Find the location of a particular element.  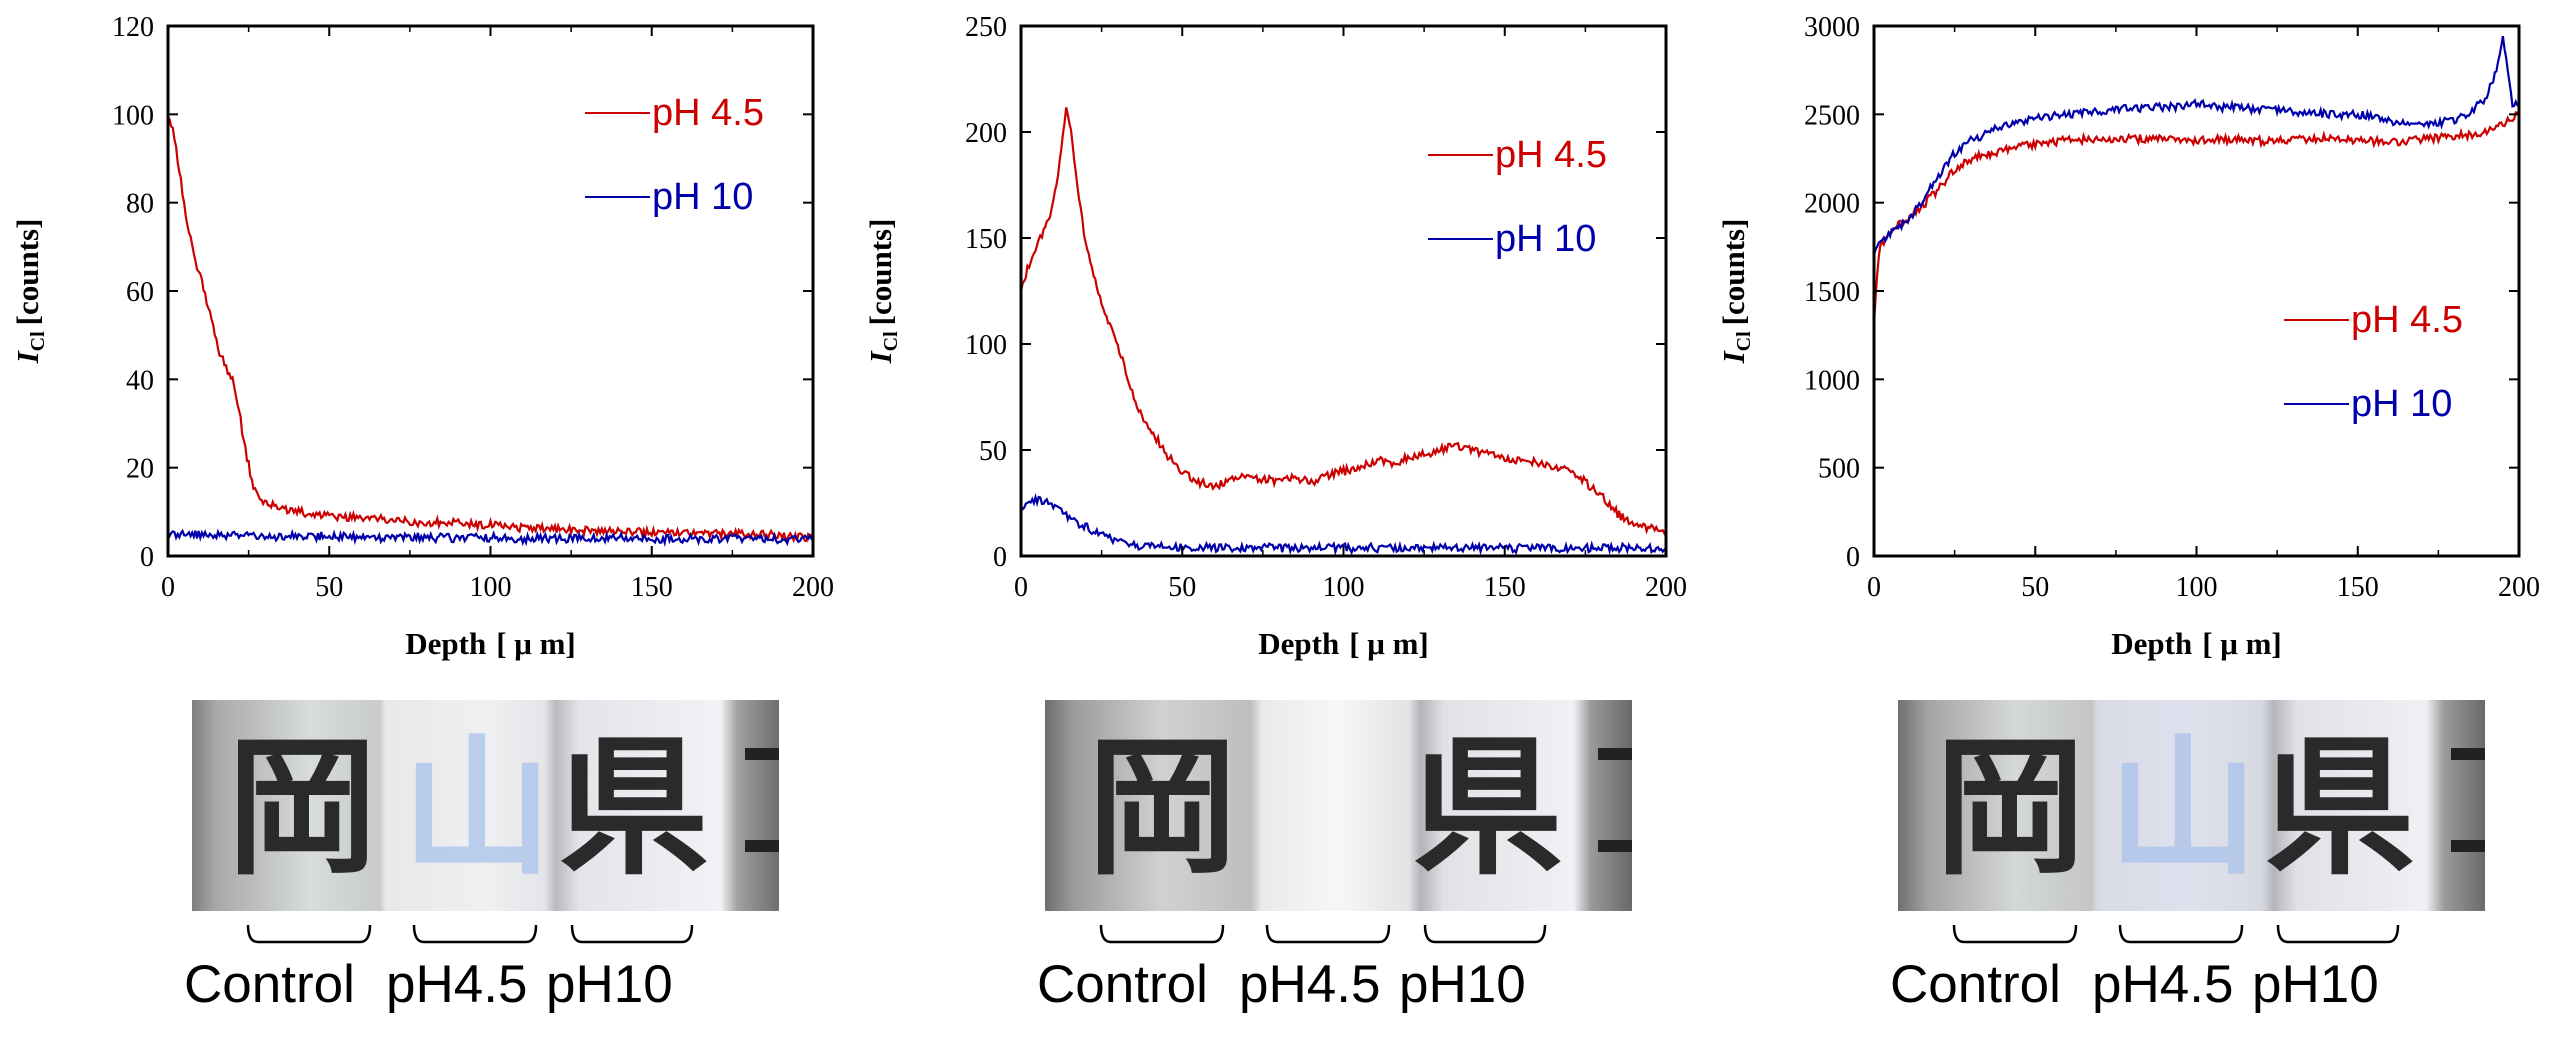

y-tick-label: 2000 is located at coordinates (1832, 204).